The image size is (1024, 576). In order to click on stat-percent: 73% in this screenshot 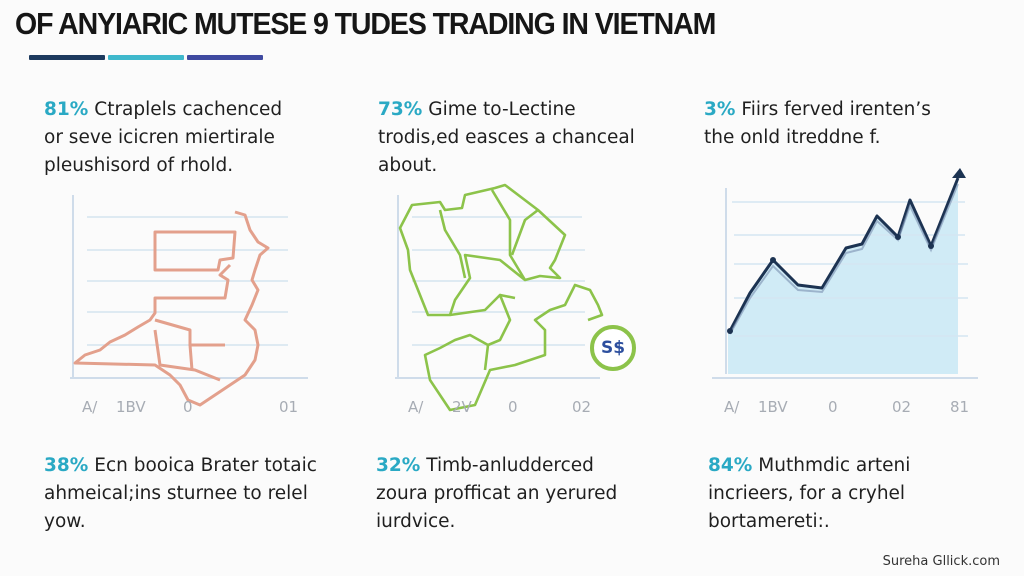, I will do `click(400, 109)`.